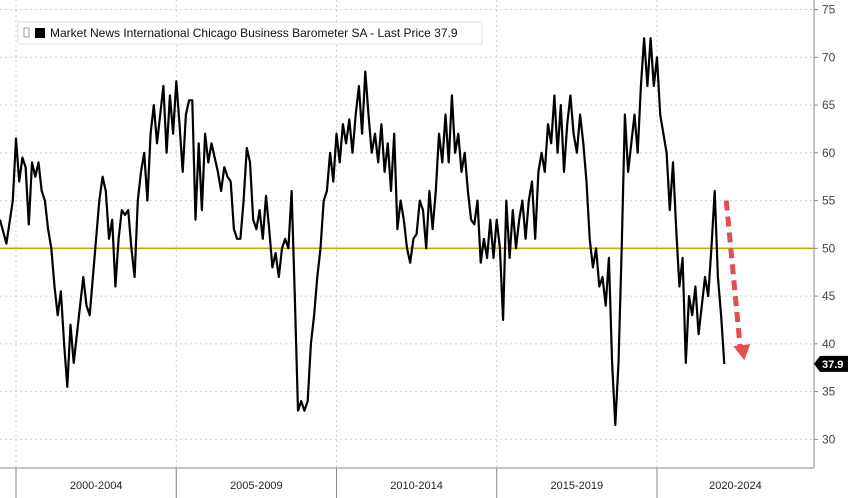  What do you see at coordinates (256, 486) in the screenshot?
I see `x-period-label: 2005-2009` at bounding box center [256, 486].